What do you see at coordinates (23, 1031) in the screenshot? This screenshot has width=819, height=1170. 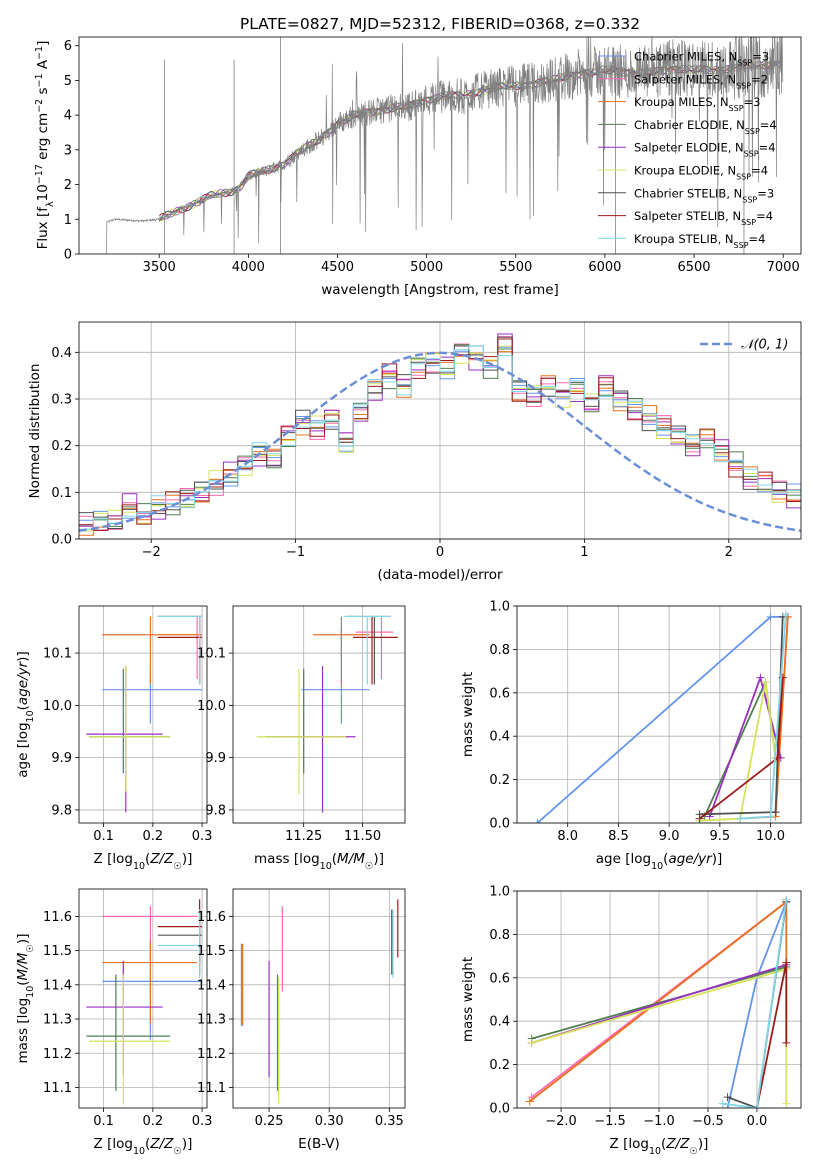 I see `label-part: mass [log` at bounding box center [23, 1031].